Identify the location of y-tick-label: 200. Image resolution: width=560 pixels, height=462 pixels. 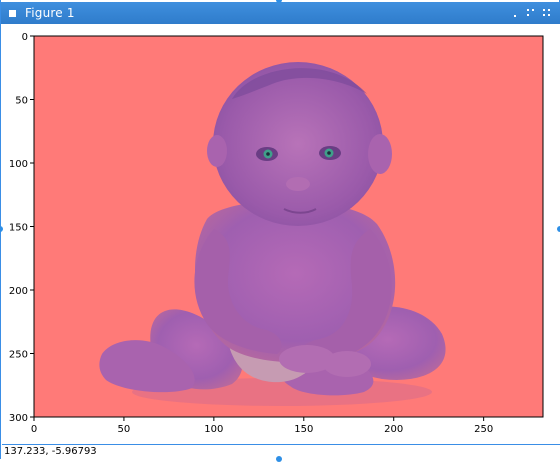
(18, 291).